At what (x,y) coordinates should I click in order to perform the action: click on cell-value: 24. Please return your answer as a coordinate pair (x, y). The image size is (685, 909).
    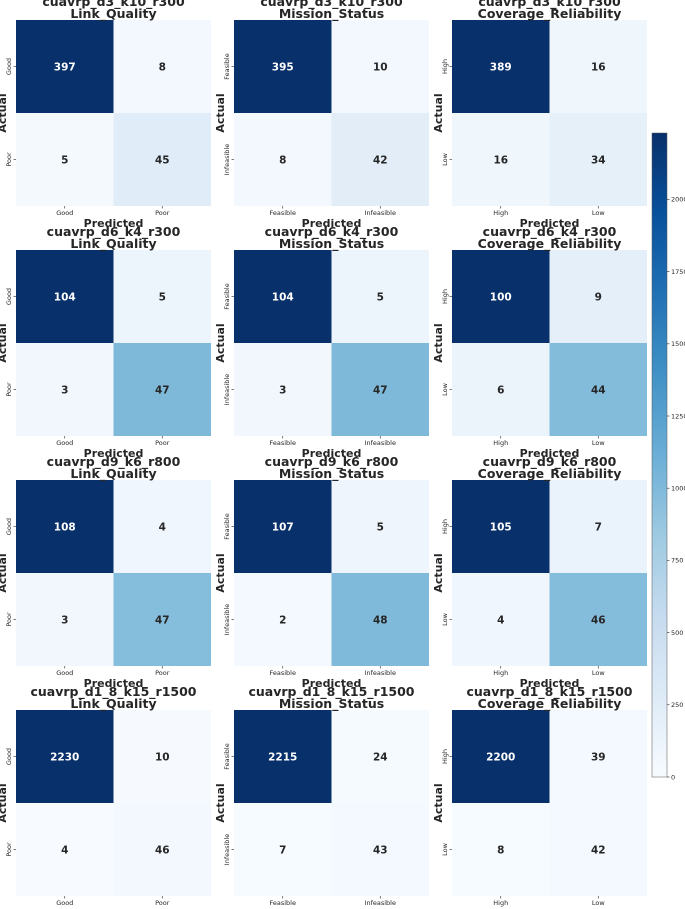
    Looking at the image, I should click on (380, 758).